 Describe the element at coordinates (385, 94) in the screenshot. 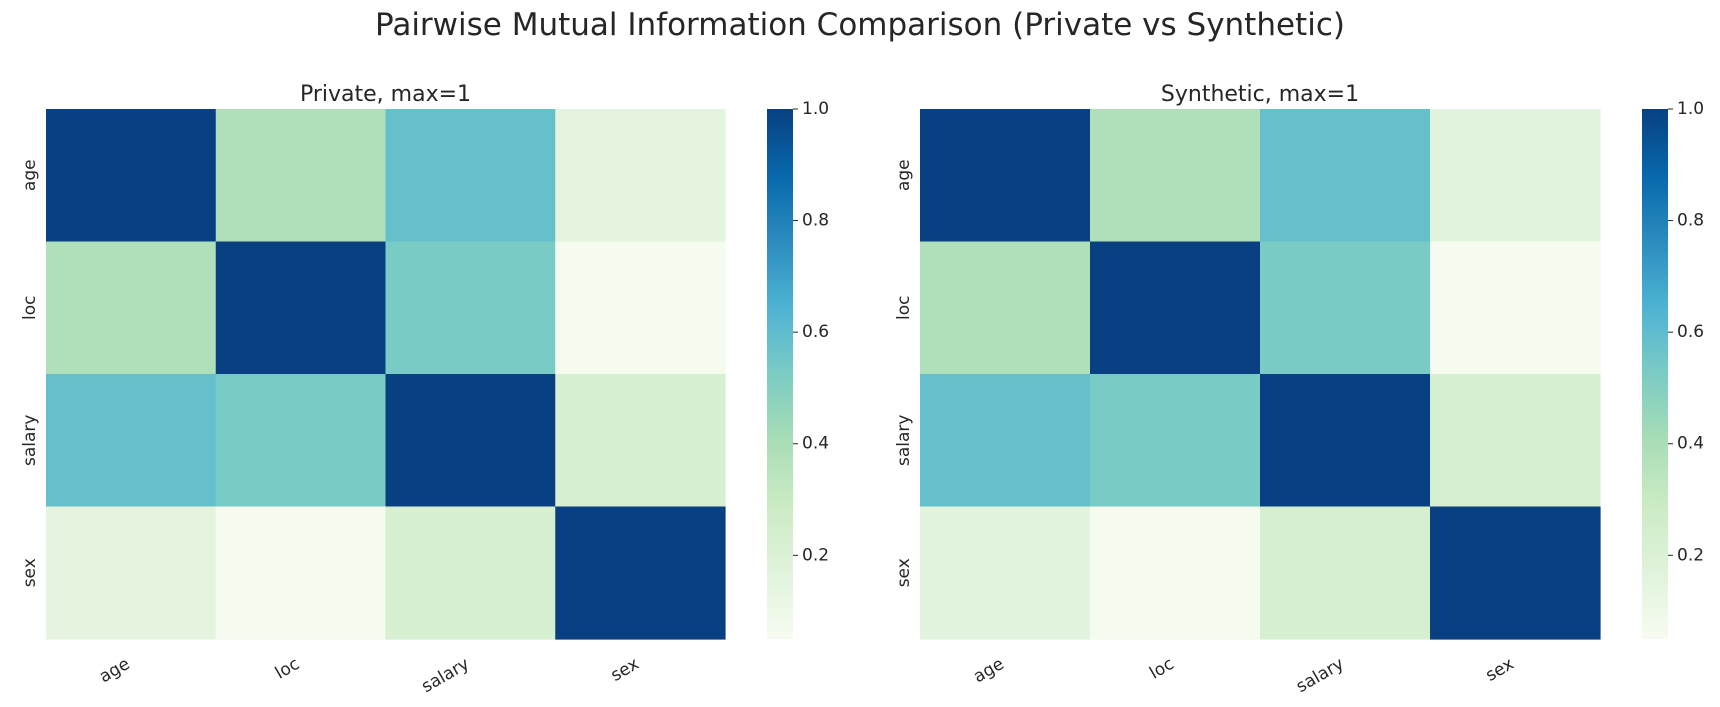

I see `panel-title: Private, max=1` at that location.